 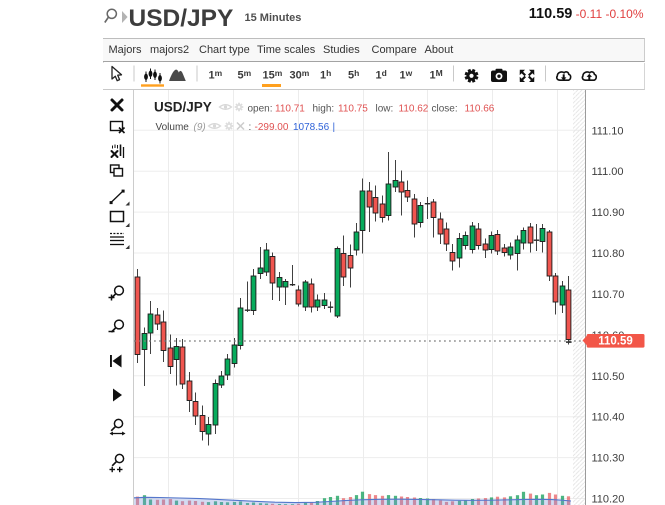 I want to click on svg-text: close:, so click(x=445, y=109).